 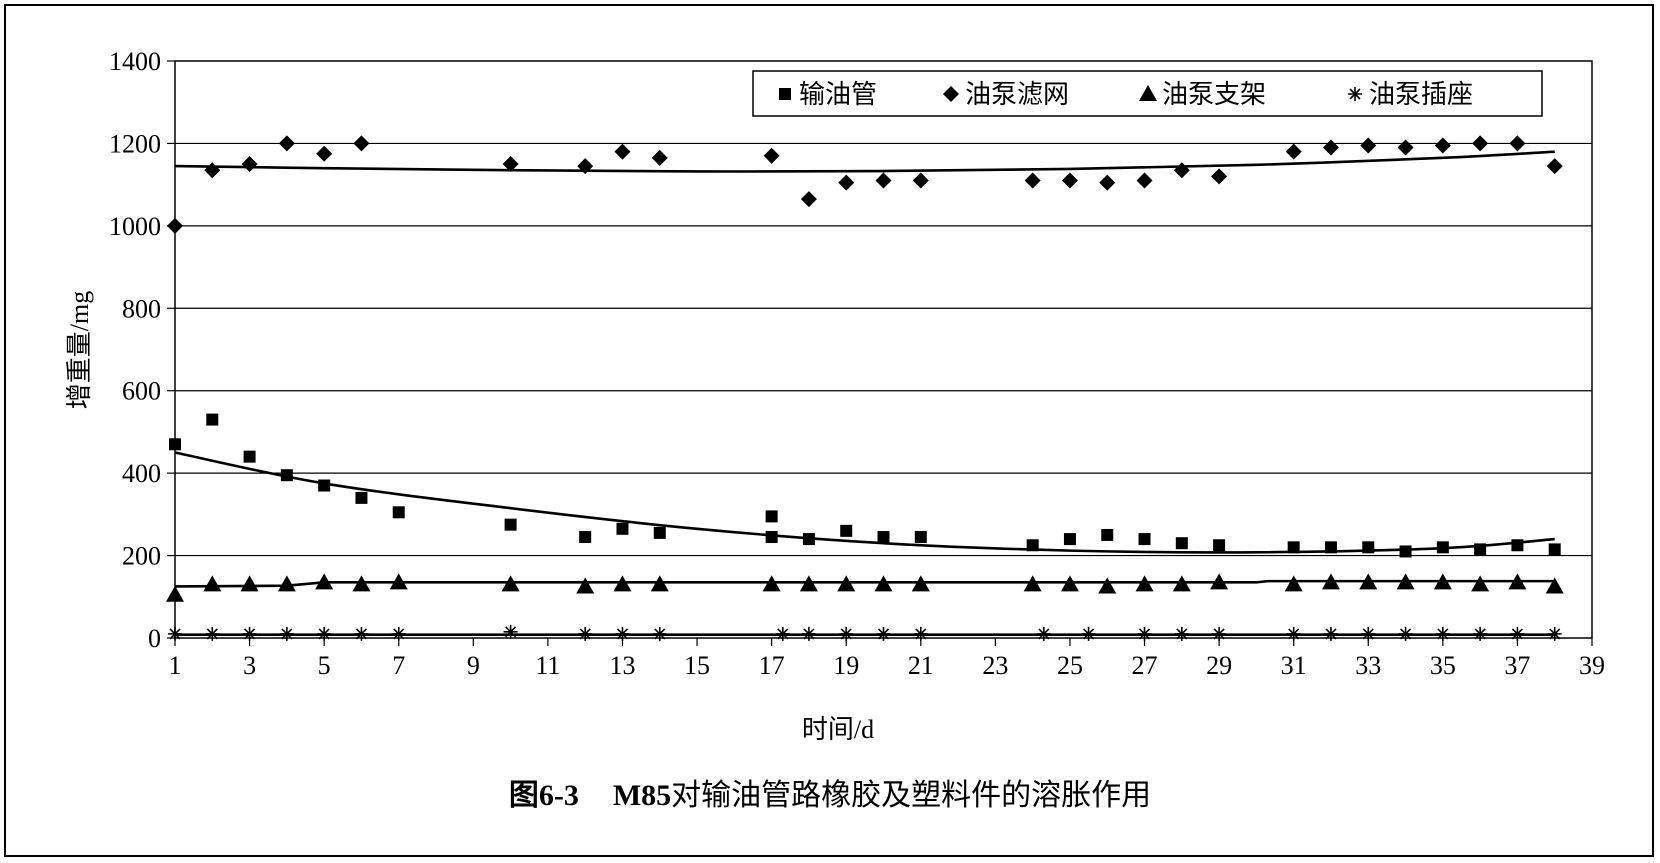 I want to click on x-tick-label: 11, so click(x=547, y=665).